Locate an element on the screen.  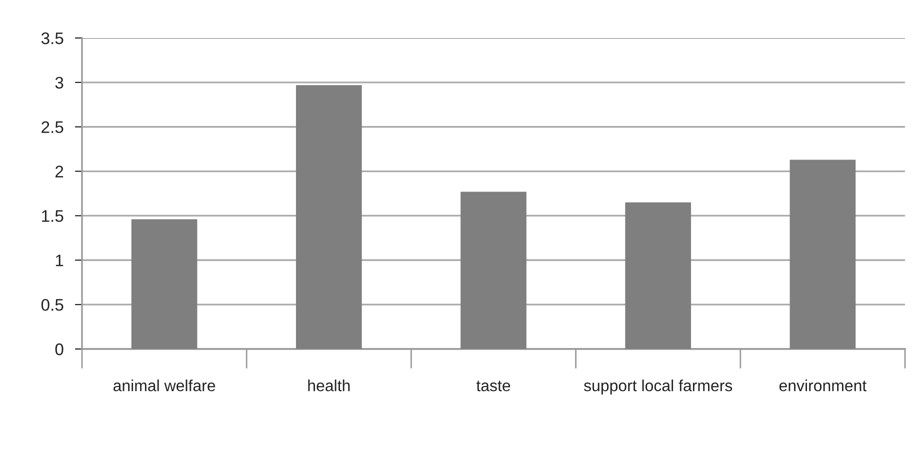
y-tick-label: 3.5 is located at coordinates (52, 38).